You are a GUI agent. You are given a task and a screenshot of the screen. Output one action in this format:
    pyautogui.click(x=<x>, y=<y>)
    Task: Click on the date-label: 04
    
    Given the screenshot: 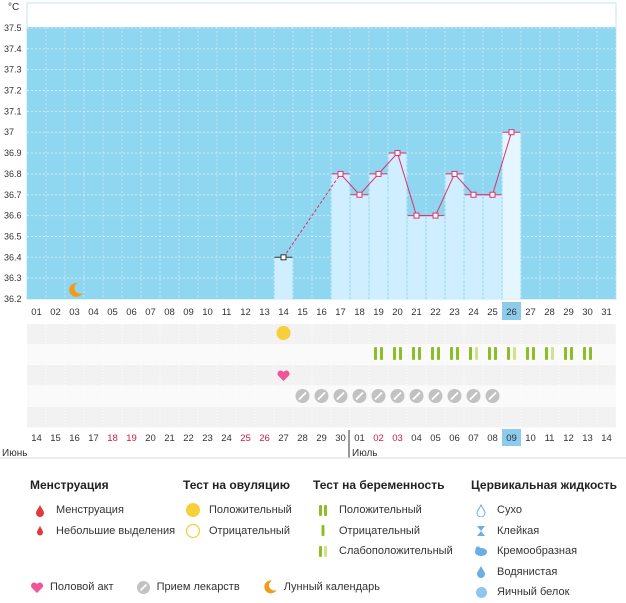 What is the action you would take?
    pyautogui.click(x=93, y=312)
    